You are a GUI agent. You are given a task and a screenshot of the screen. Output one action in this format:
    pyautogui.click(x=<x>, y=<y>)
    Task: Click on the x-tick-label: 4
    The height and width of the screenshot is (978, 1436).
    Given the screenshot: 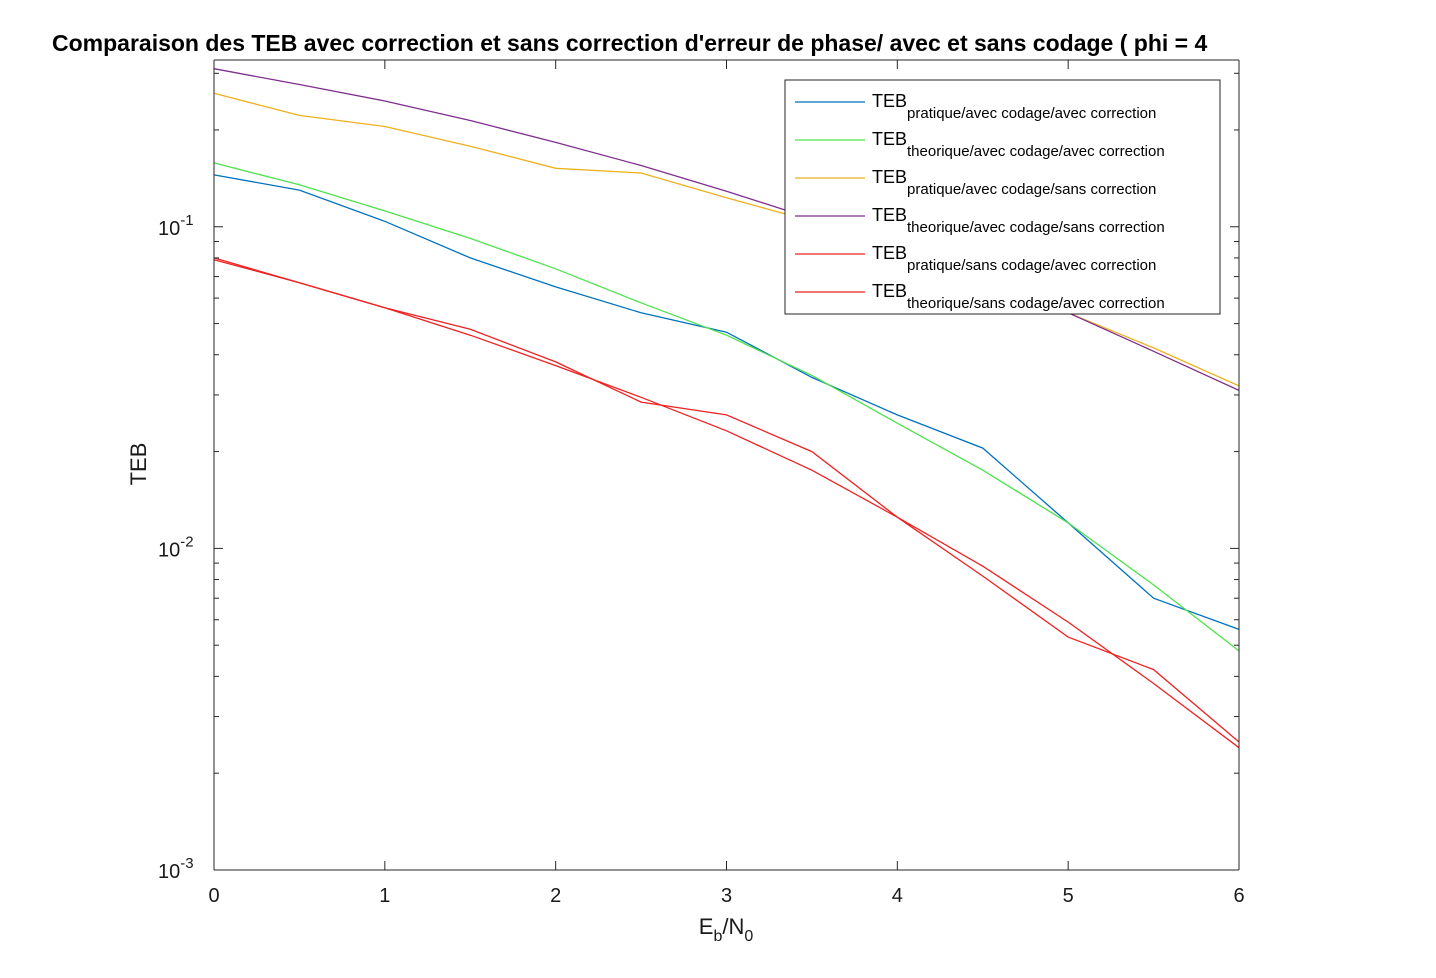 What is the action you would take?
    pyautogui.click(x=897, y=896)
    